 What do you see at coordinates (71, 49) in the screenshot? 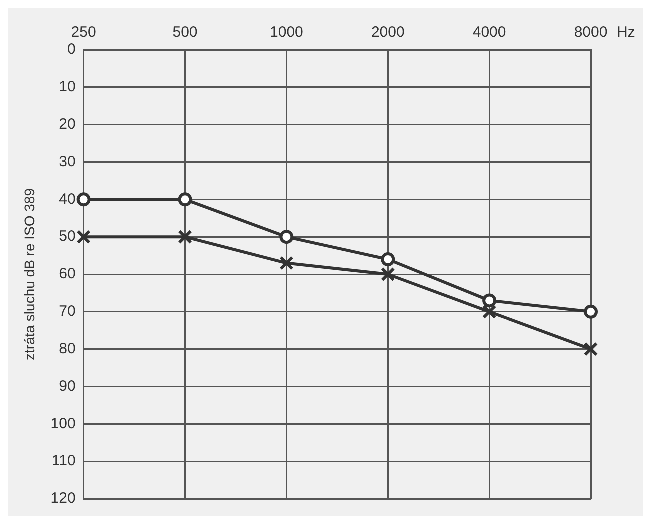
I see `y-tick-label: 0` at bounding box center [71, 49].